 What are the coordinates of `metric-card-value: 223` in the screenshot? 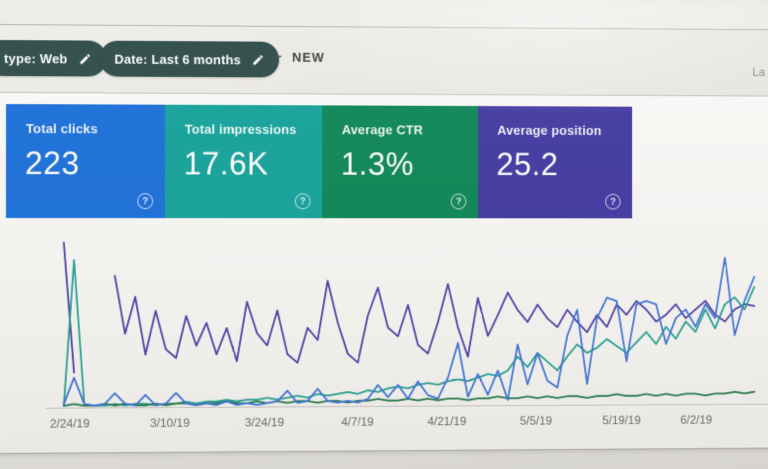 It's located at (52, 163).